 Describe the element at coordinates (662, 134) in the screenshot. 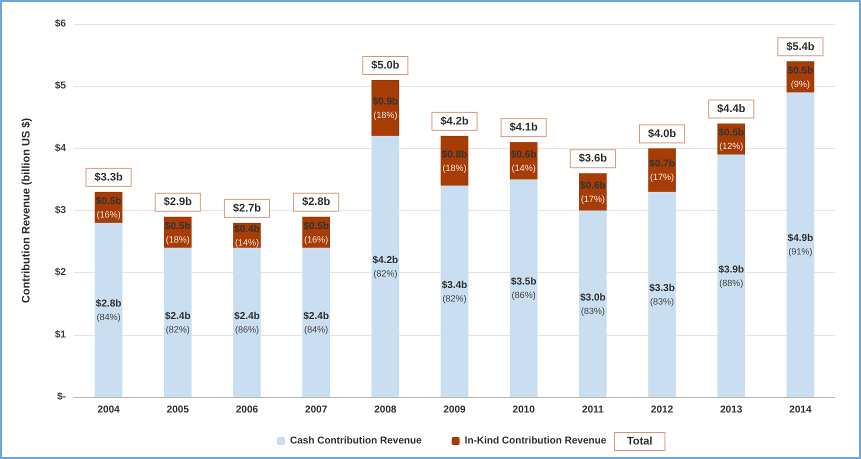

I see `total-label: $4.0b` at that location.